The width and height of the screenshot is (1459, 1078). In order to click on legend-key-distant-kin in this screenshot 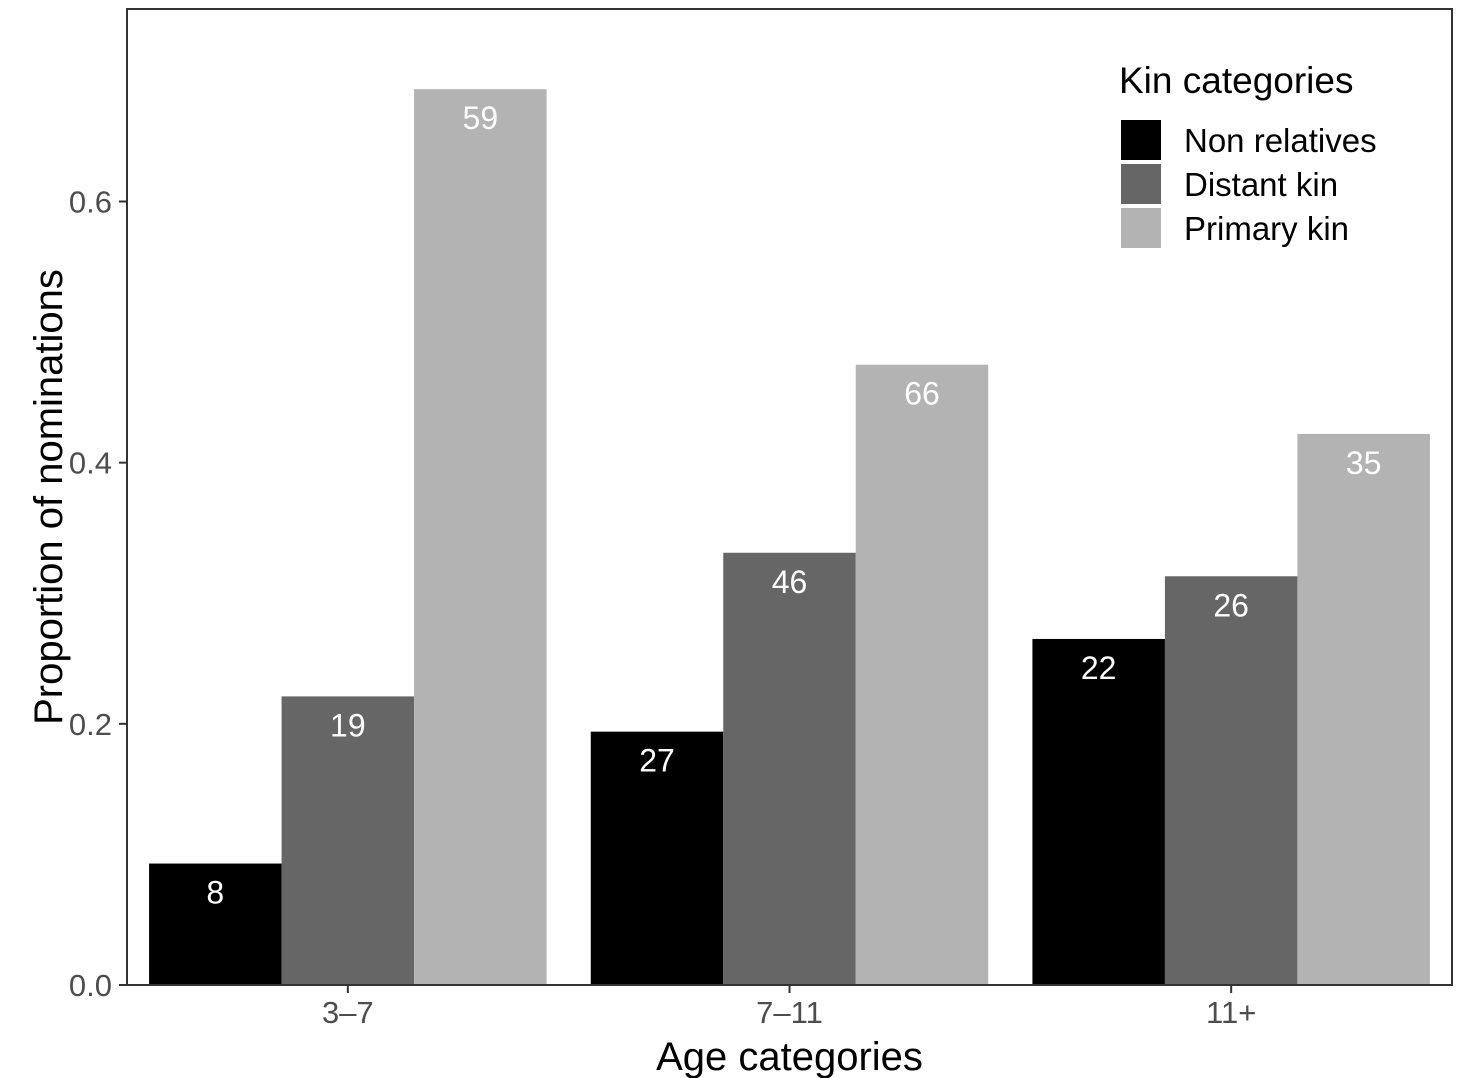, I will do `click(1141, 184)`.